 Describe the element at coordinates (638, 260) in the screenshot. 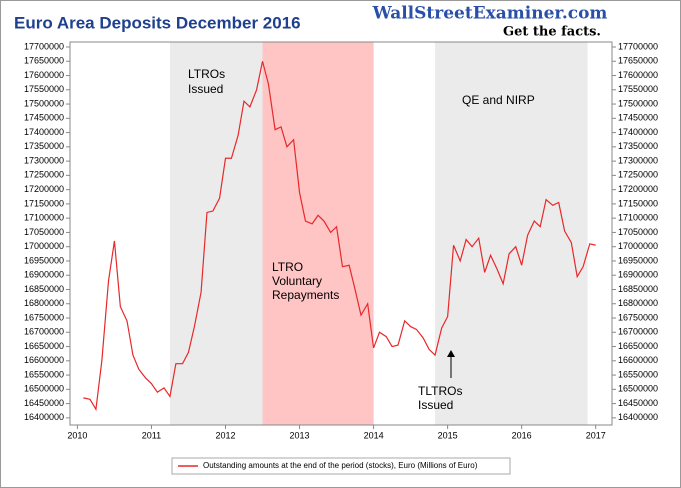

I see `y2-tick-label: 16950000` at that location.